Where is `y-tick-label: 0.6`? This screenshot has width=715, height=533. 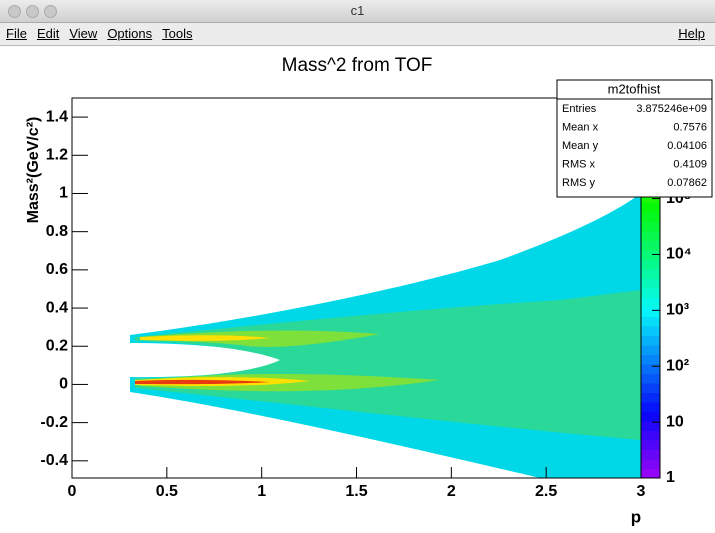
y-tick-label: 0.6 is located at coordinates (57, 269).